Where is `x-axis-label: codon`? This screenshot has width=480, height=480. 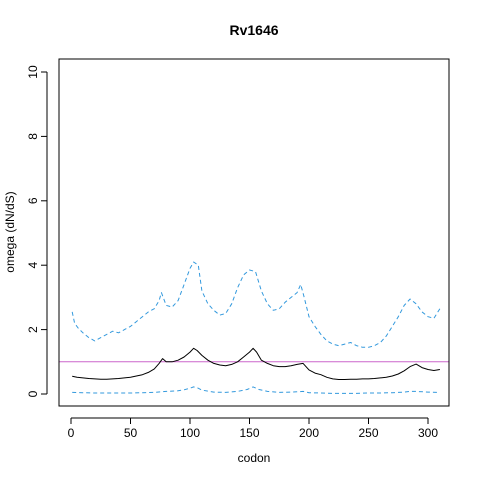 x-axis-label: codon is located at coordinates (254, 458).